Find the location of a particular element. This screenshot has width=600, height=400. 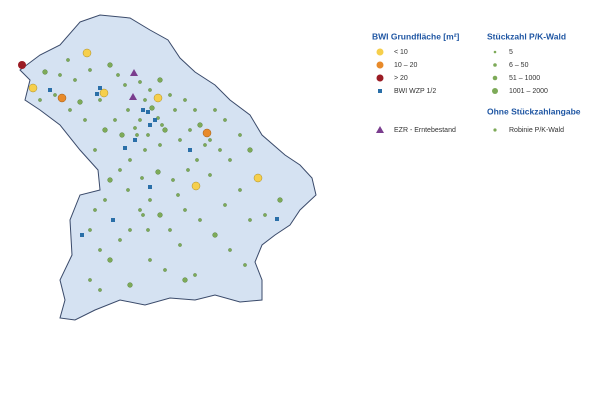

legend-label: EZR - Erntebestand is located at coordinates (425, 130).